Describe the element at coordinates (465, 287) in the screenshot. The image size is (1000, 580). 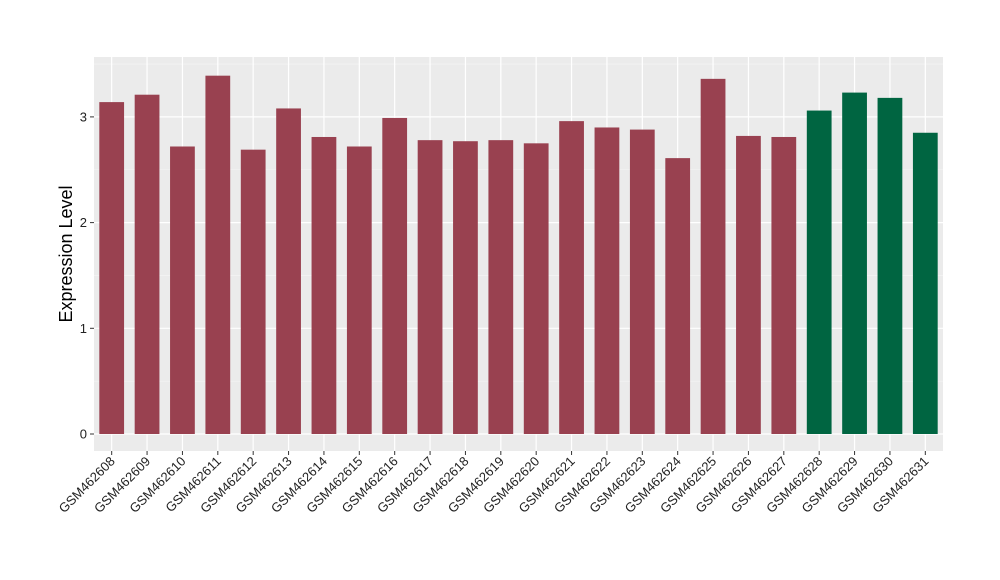
I see `bar-GSM462618` at that location.